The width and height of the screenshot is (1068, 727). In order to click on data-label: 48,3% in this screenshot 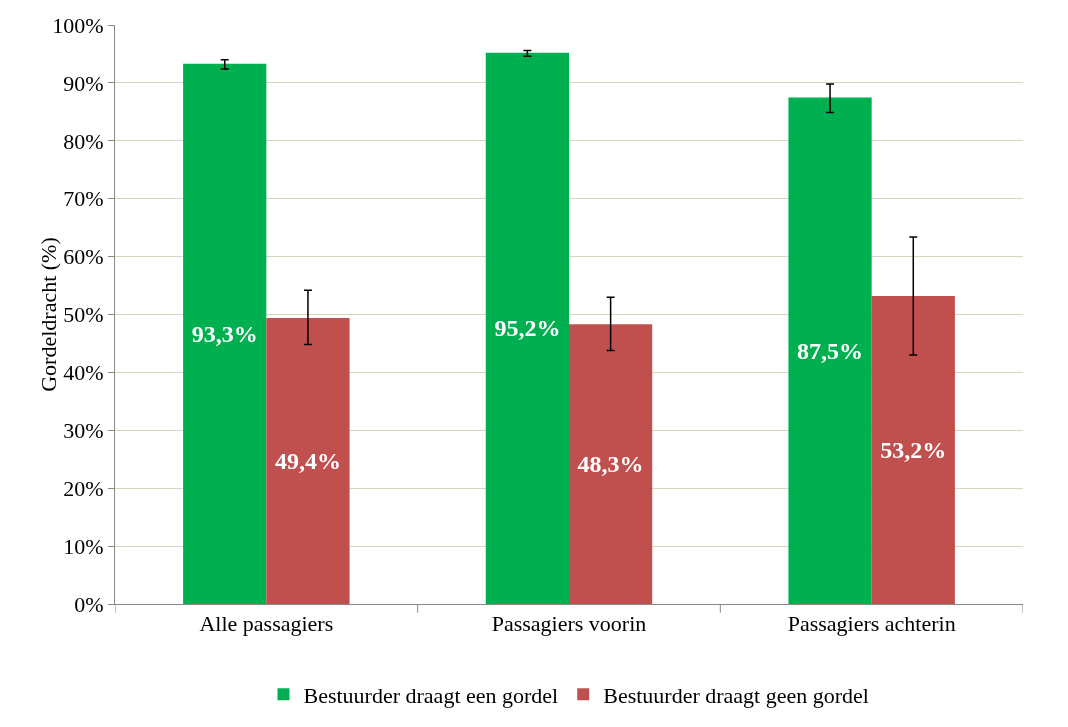, I will do `click(610, 464)`.